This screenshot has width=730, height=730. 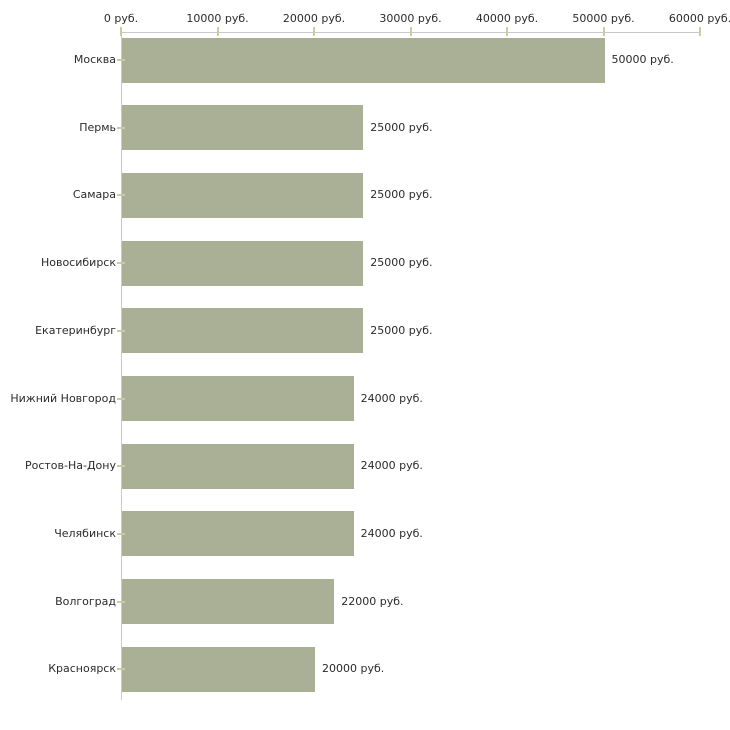 What do you see at coordinates (78, 263) in the screenshot?
I see `category-label: Новосибирск` at bounding box center [78, 263].